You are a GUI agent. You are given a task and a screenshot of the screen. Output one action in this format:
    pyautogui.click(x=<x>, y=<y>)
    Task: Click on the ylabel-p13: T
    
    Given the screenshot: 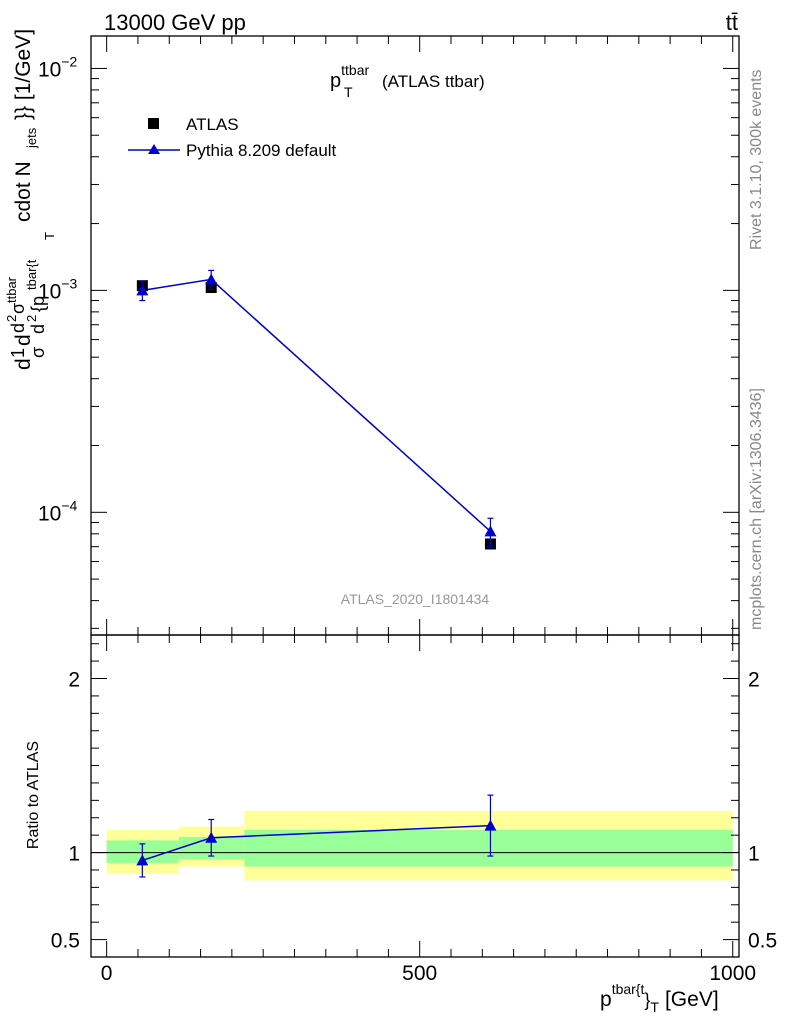 What is the action you would take?
    pyautogui.click(x=49, y=236)
    